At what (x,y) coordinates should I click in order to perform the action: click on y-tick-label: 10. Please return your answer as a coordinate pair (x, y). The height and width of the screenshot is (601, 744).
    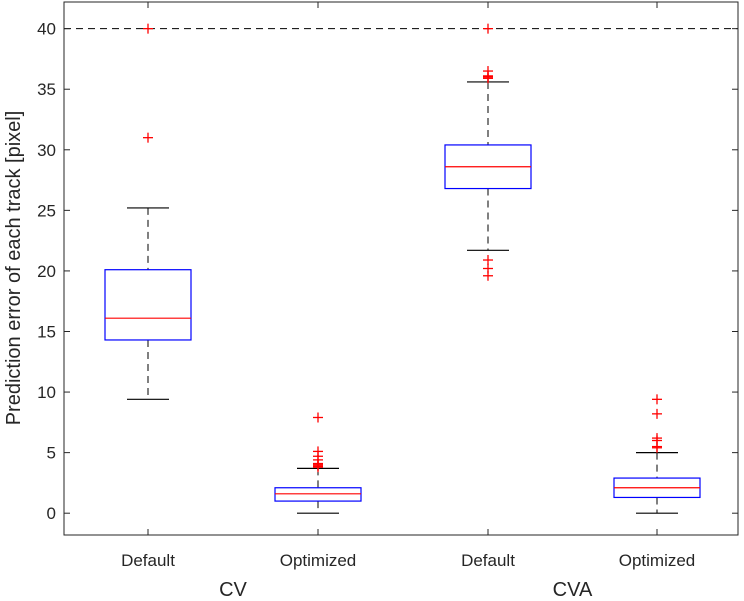
    Looking at the image, I should click on (46, 392).